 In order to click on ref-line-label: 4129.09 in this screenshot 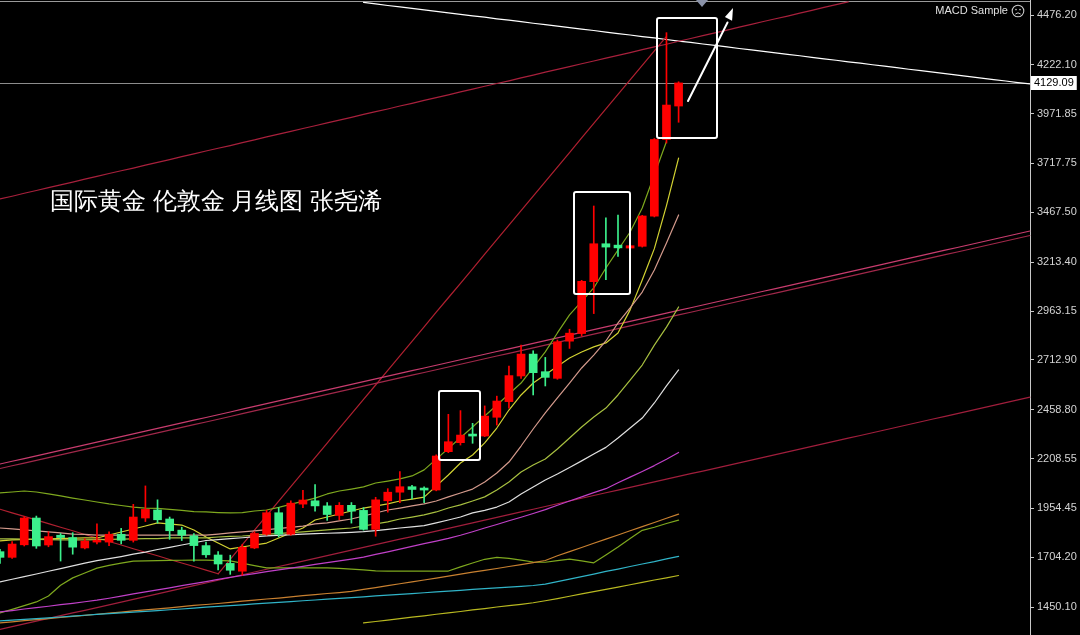, I will do `click(1054, 82)`.